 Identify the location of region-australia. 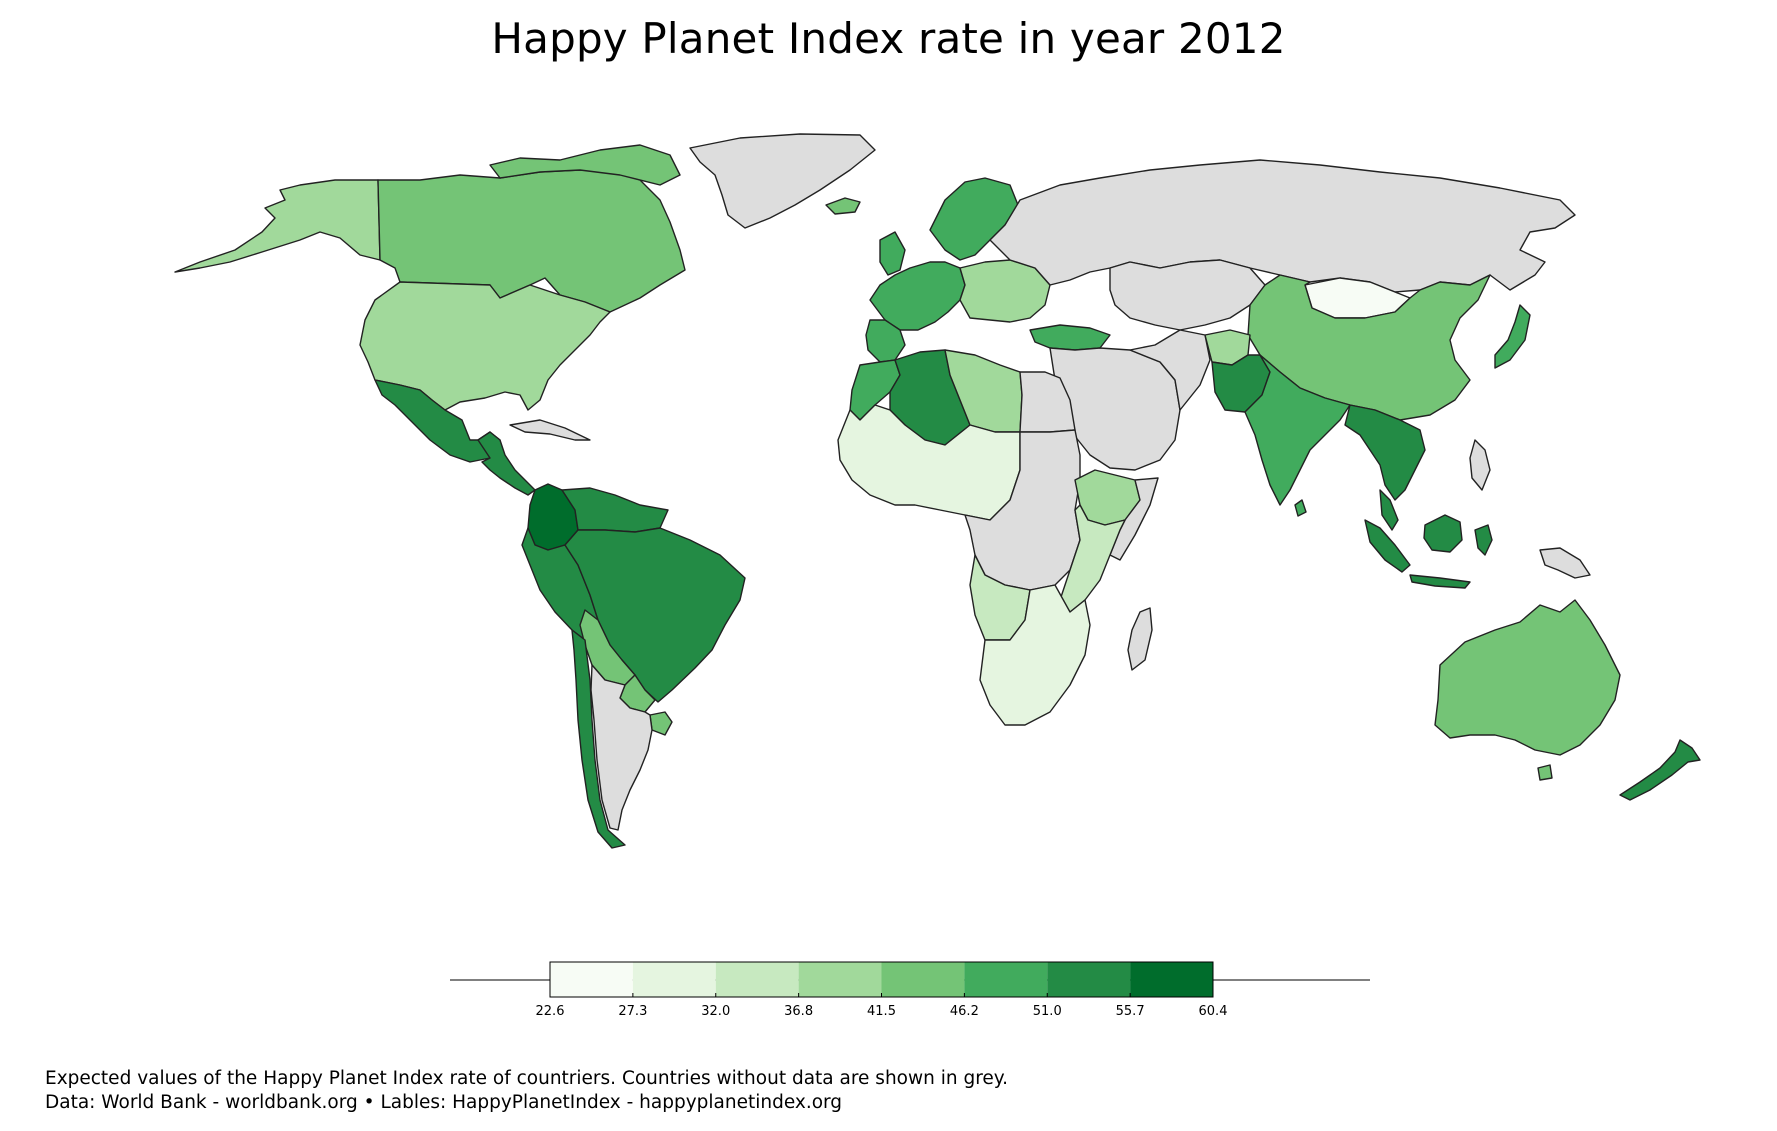
(1527, 677).